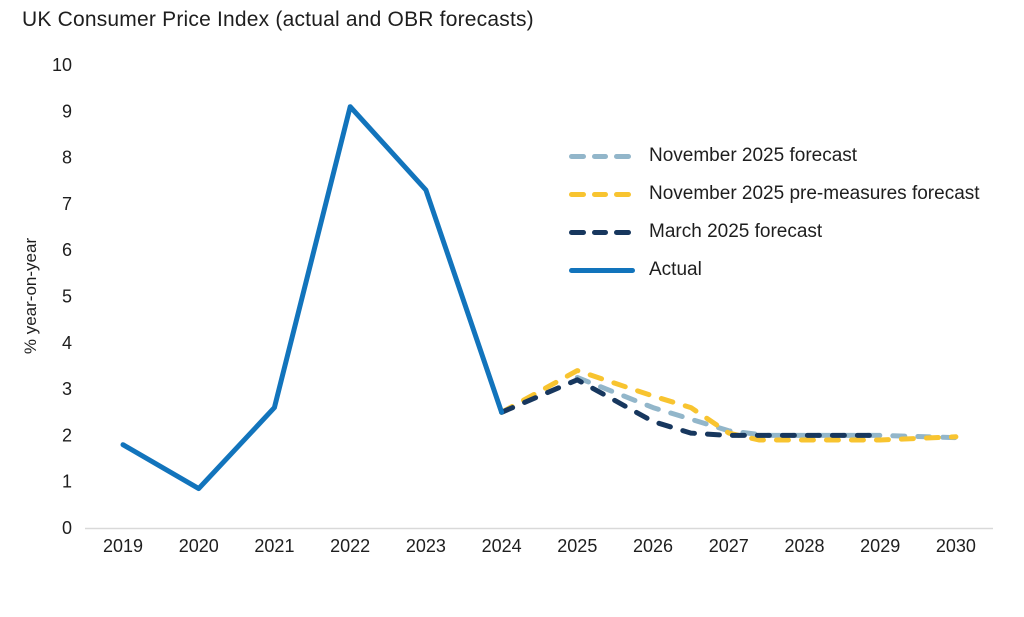 The image size is (1024, 617). What do you see at coordinates (729, 546) in the screenshot?
I see `x-tick-label: 2027` at bounding box center [729, 546].